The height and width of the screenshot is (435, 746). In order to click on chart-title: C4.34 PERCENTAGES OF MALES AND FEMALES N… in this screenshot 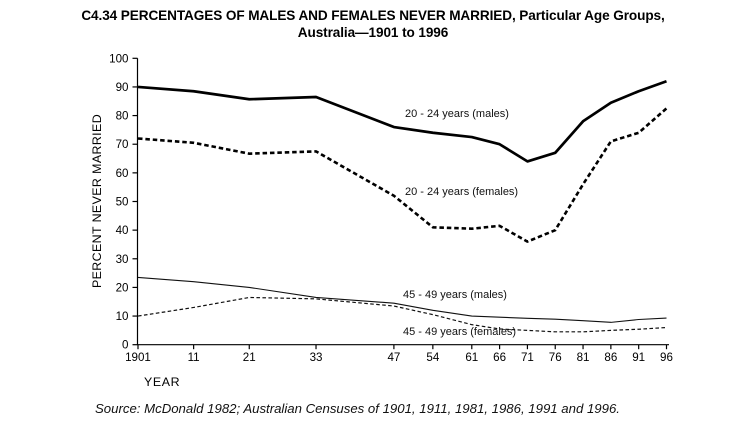, I will do `click(373, 24)`.